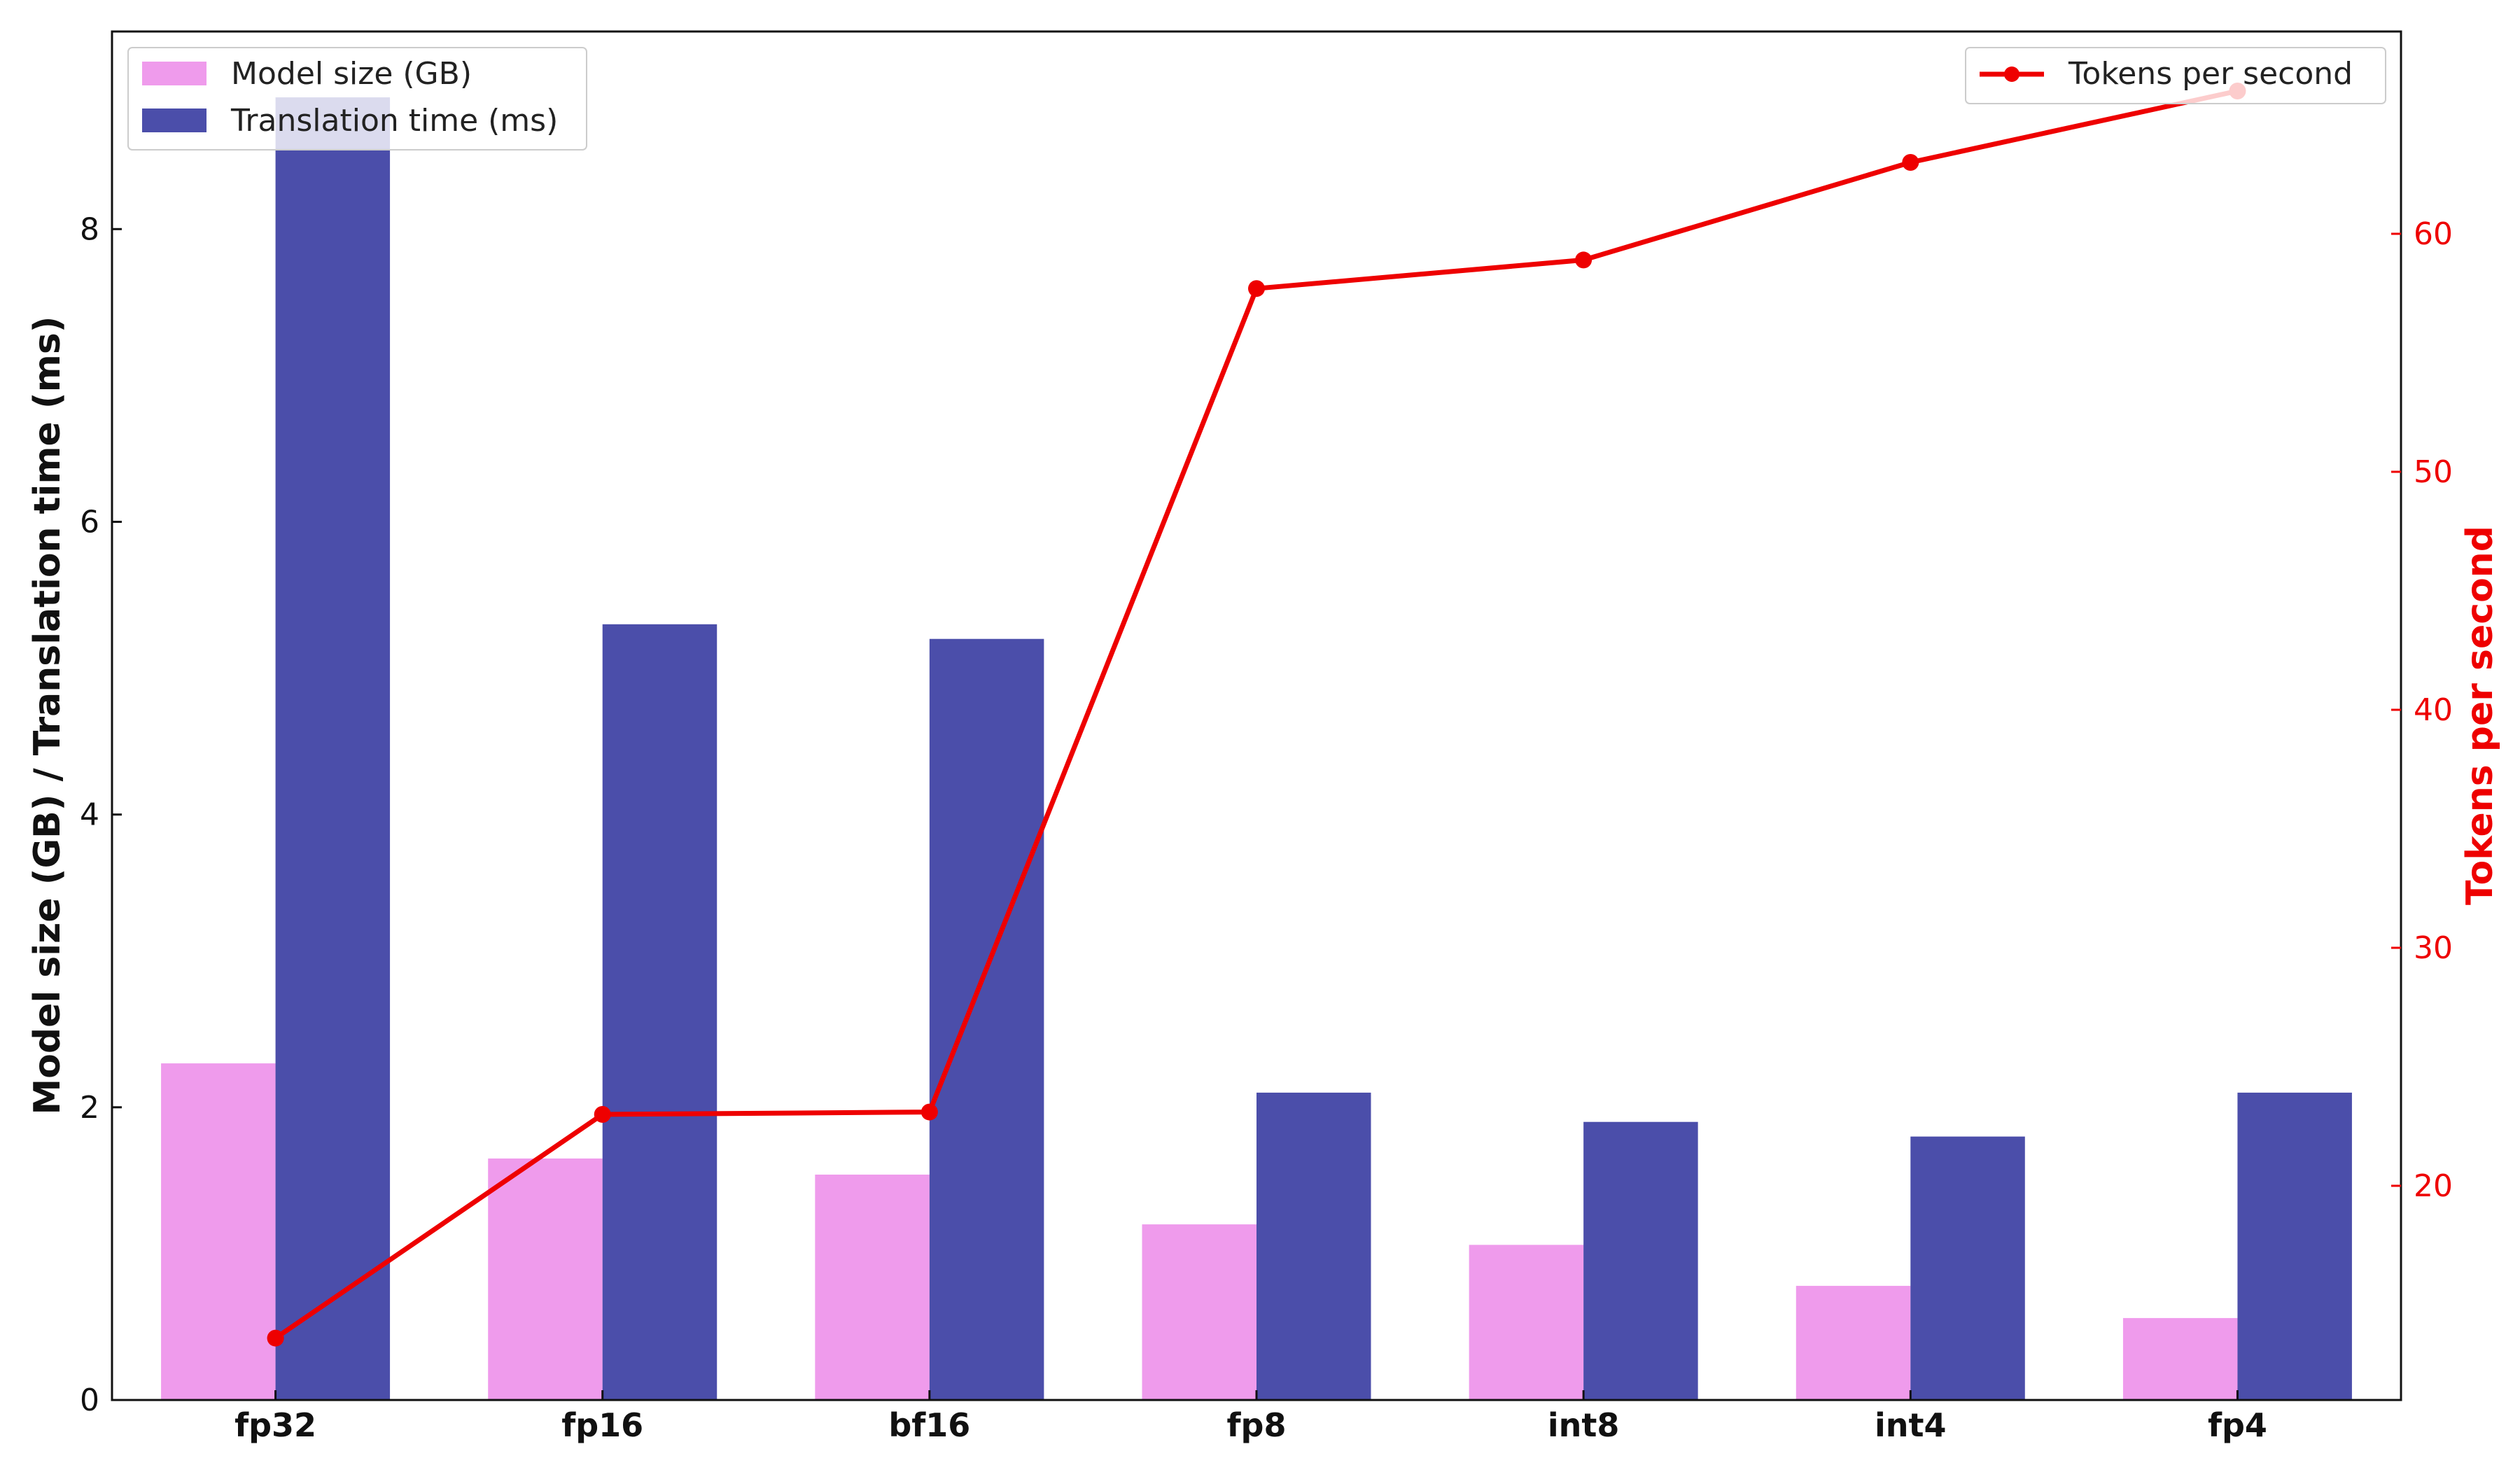 The width and height of the screenshot is (2520, 1470). What do you see at coordinates (1257, 1425) in the screenshot?
I see `x-tick-label-fp8: fp8` at bounding box center [1257, 1425].